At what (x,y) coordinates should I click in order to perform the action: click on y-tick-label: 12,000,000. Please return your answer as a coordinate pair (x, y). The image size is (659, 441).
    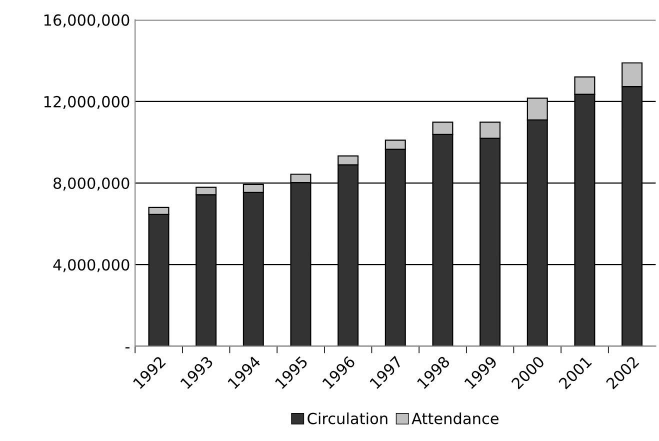
    Looking at the image, I should click on (87, 103).